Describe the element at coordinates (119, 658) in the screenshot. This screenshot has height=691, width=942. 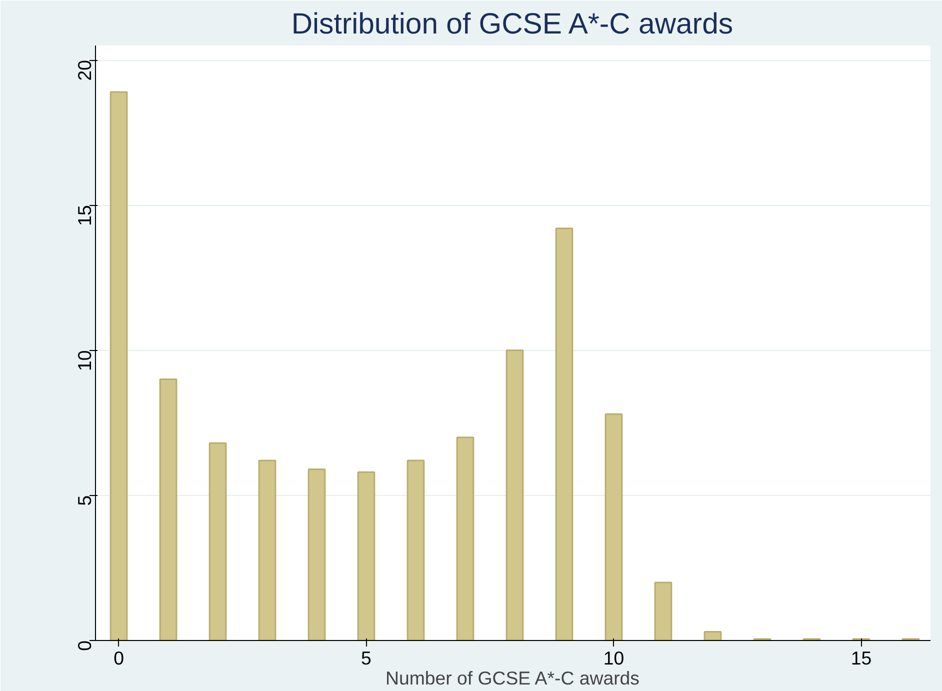
I see `x-tick-label: 0` at that location.